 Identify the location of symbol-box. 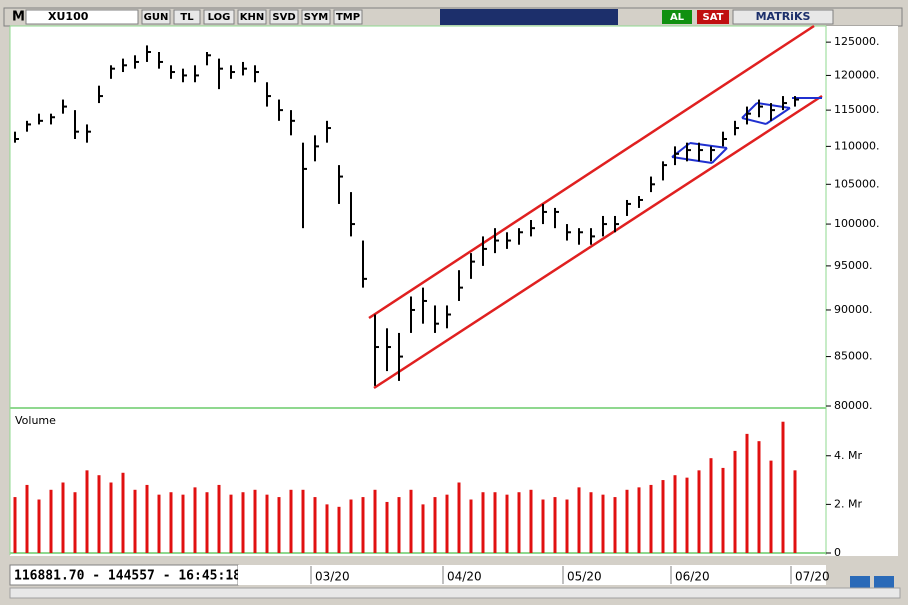
(82, 17).